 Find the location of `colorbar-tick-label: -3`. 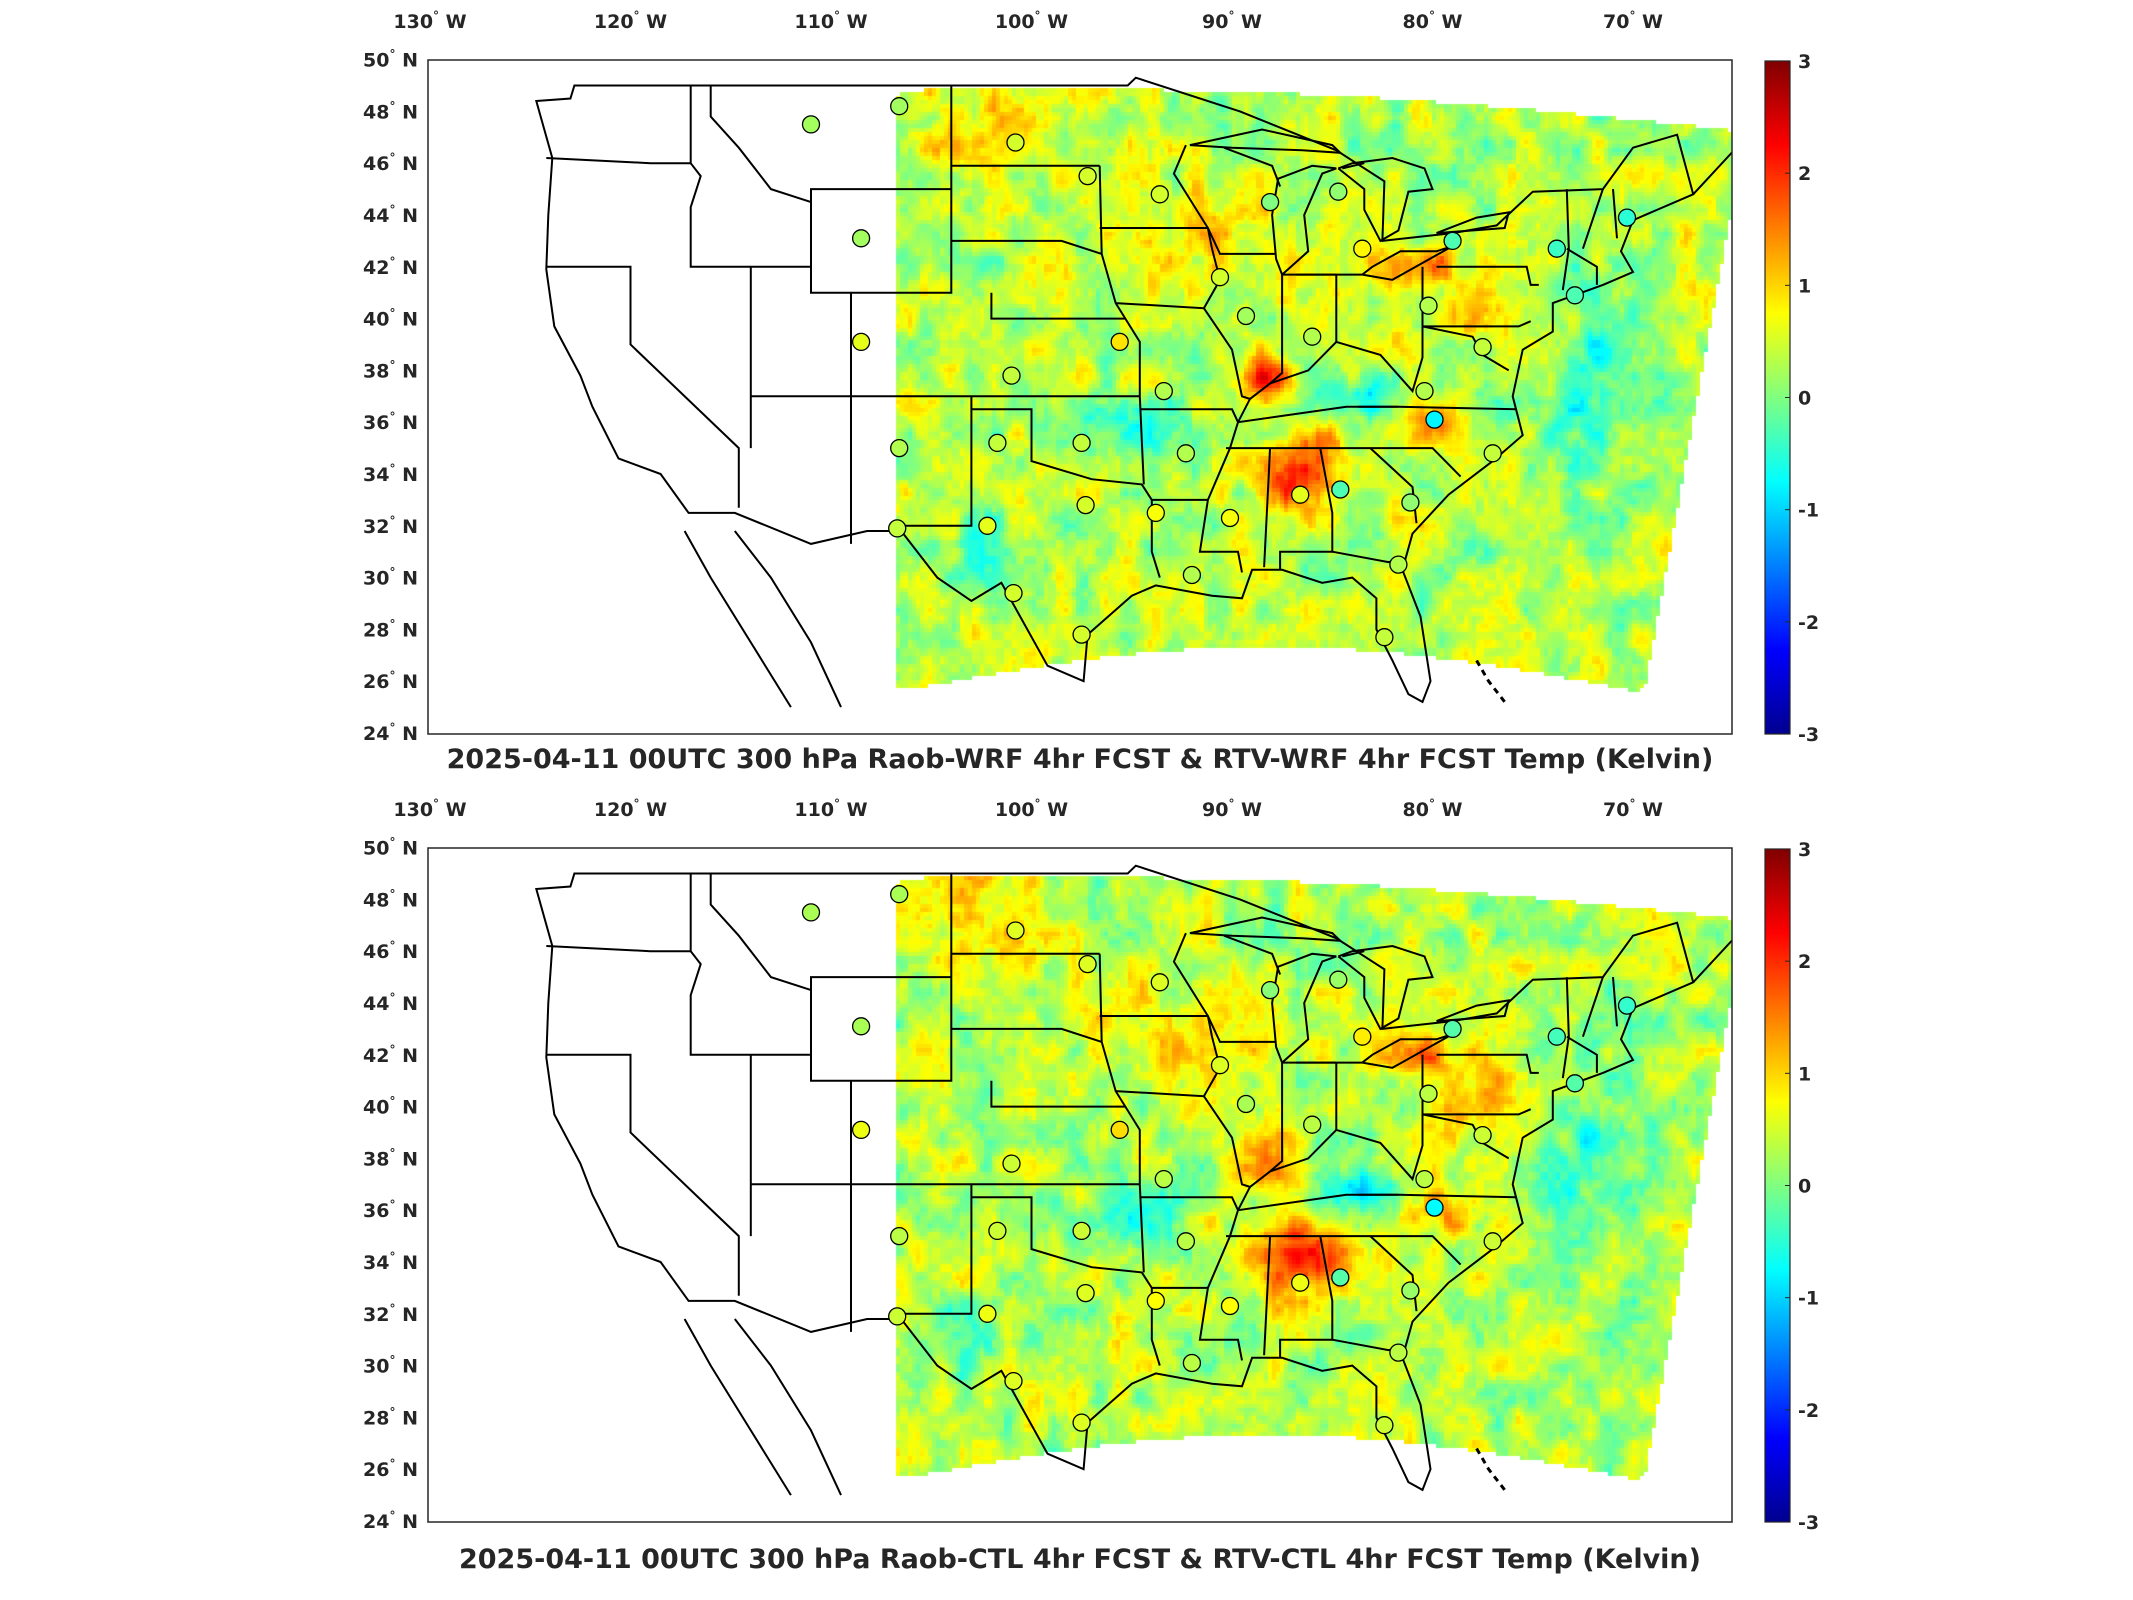

colorbar-tick-label: -3 is located at coordinates (1808, 735).